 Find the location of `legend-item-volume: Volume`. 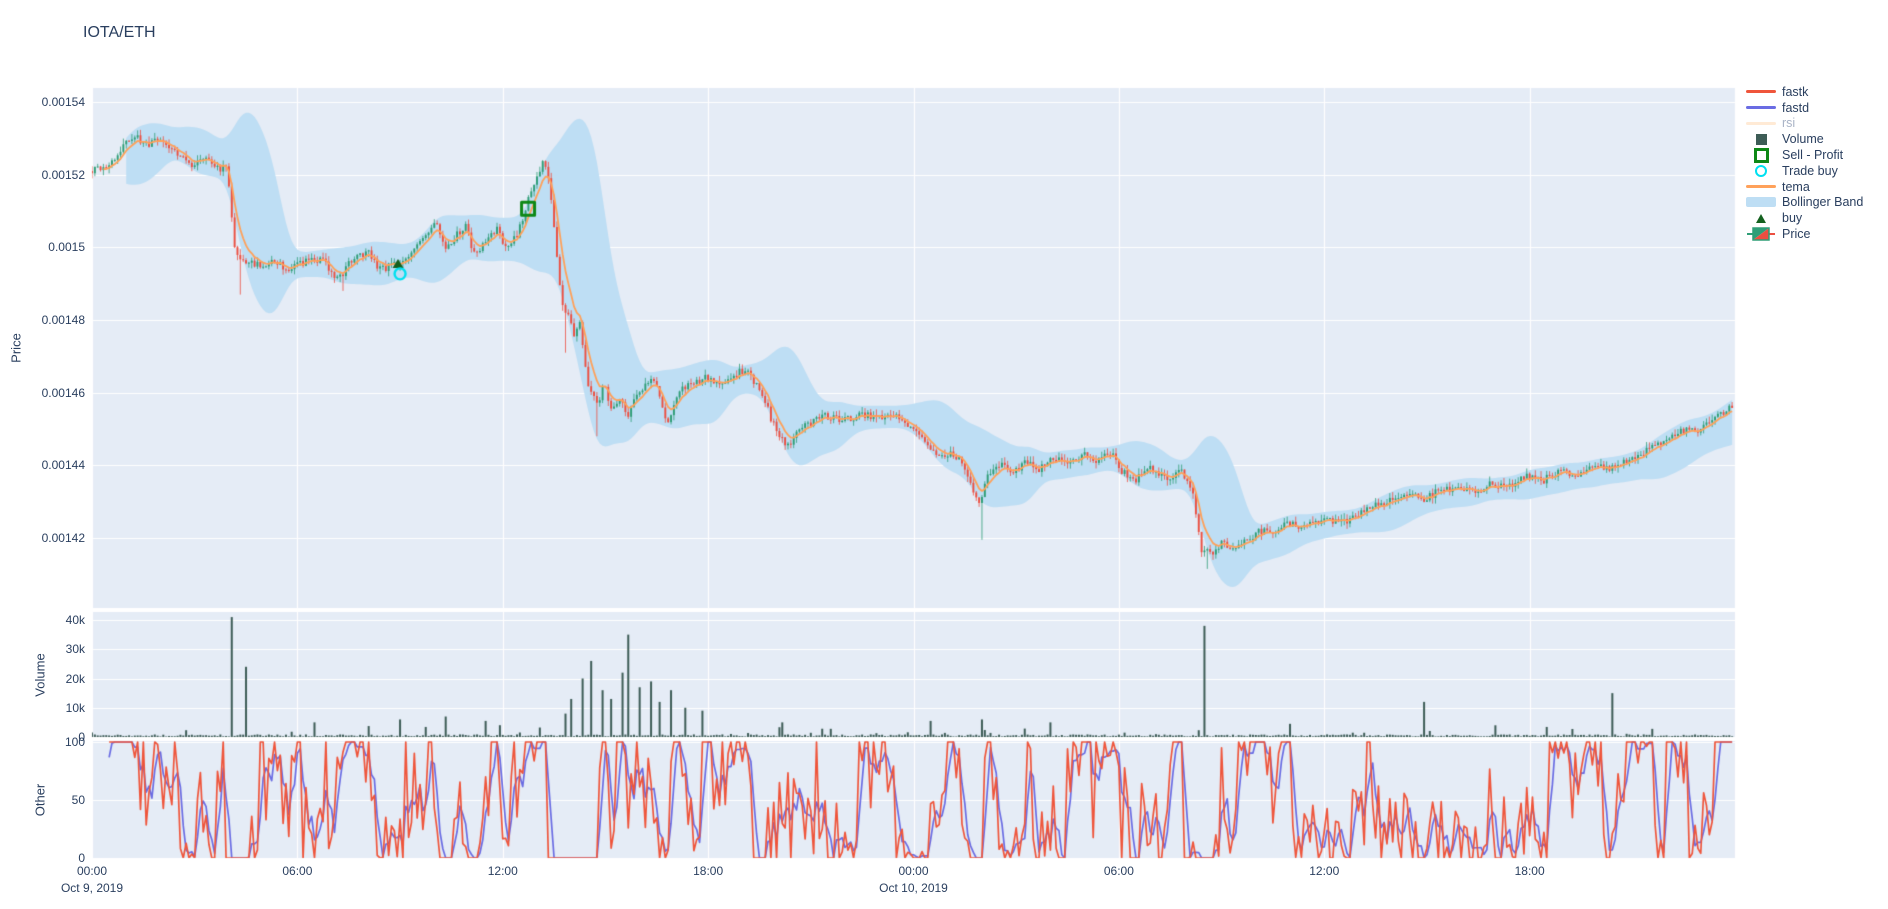

legend-item-volume: Volume is located at coordinates (1815, 139).